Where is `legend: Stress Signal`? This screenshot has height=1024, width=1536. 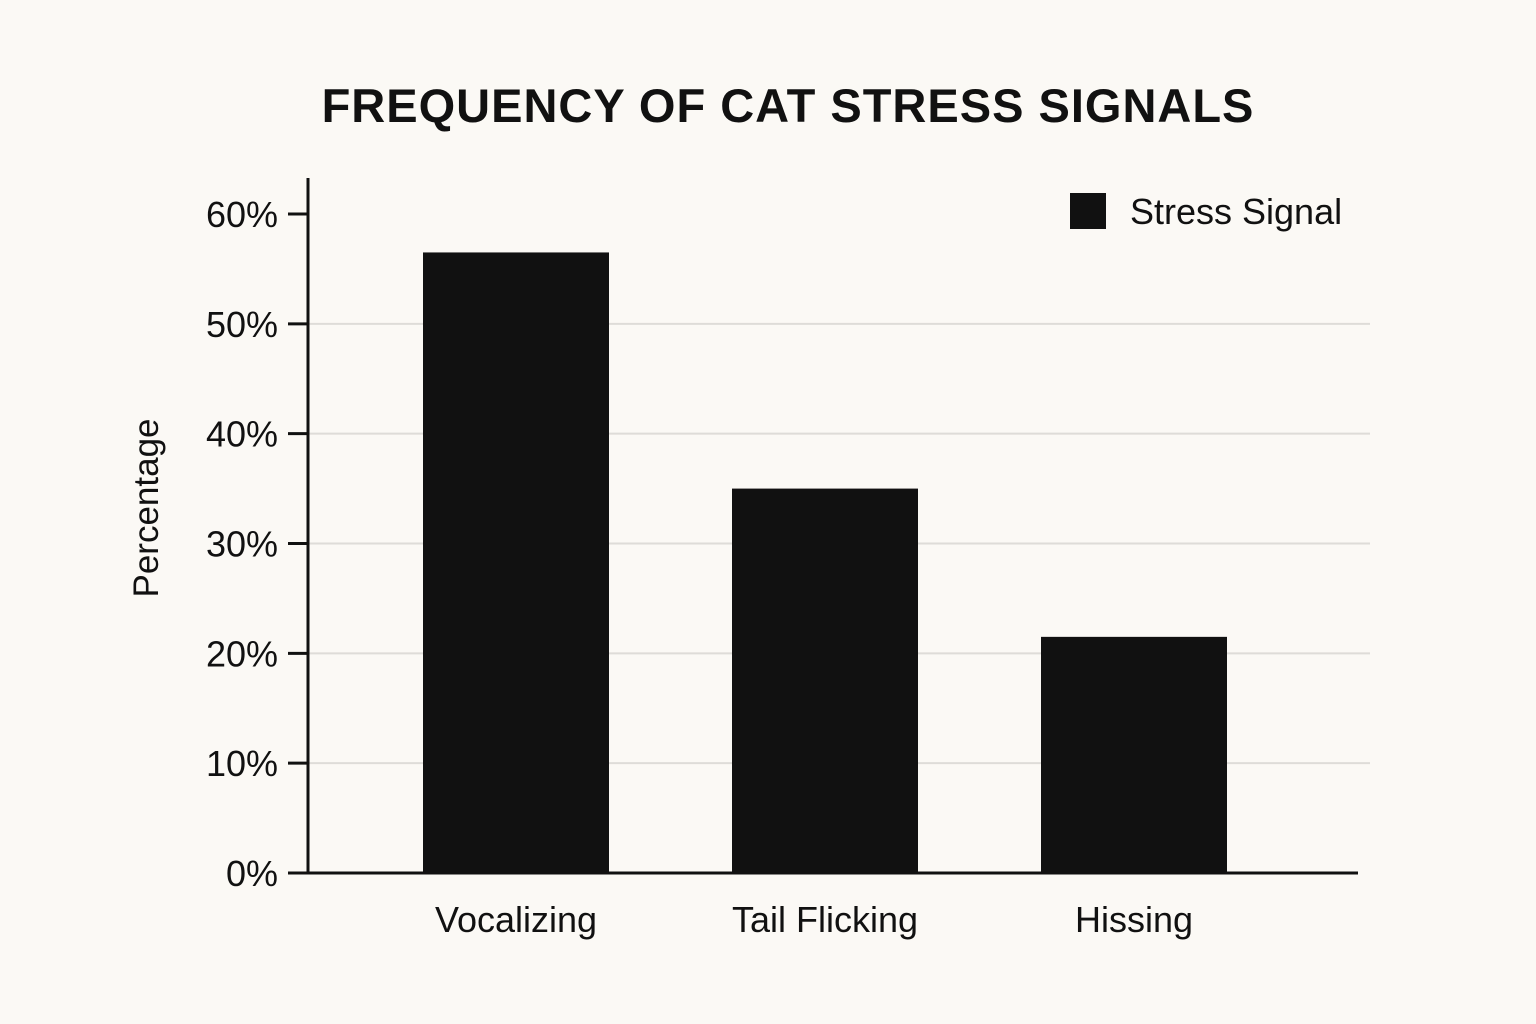 legend: Stress Signal is located at coordinates (1206, 211).